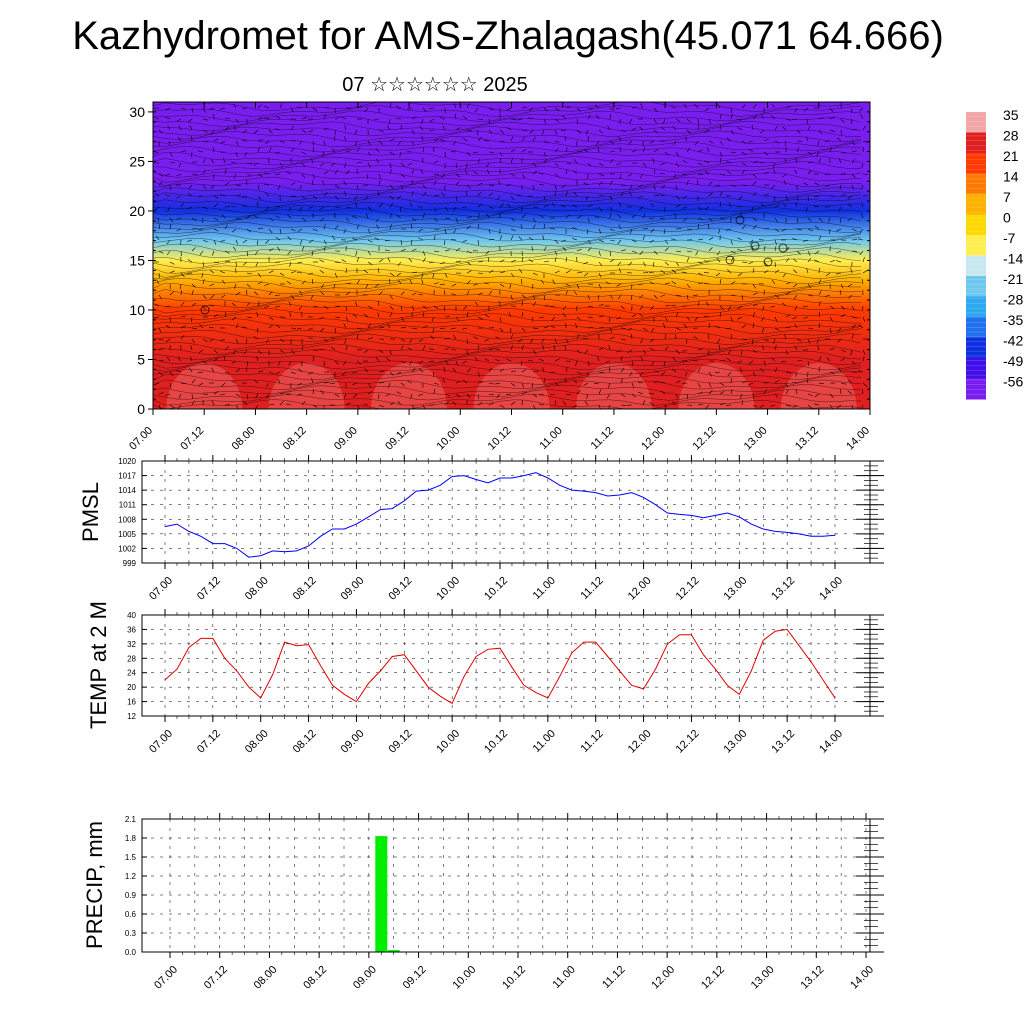 This screenshot has height=1024, width=1024. What do you see at coordinates (131, 644) in the screenshot?
I see `y-tick-label: 32` at bounding box center [131, 644].